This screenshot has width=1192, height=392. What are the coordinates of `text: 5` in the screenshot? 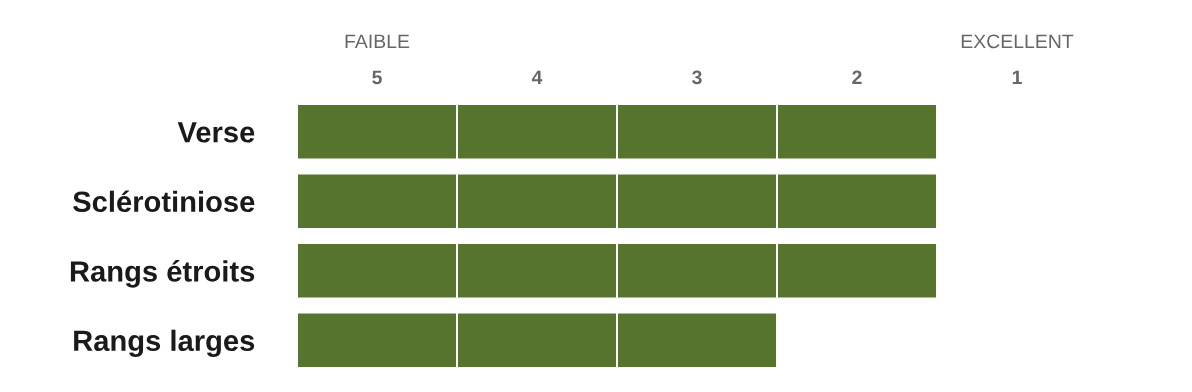 It's located at (377, 77).